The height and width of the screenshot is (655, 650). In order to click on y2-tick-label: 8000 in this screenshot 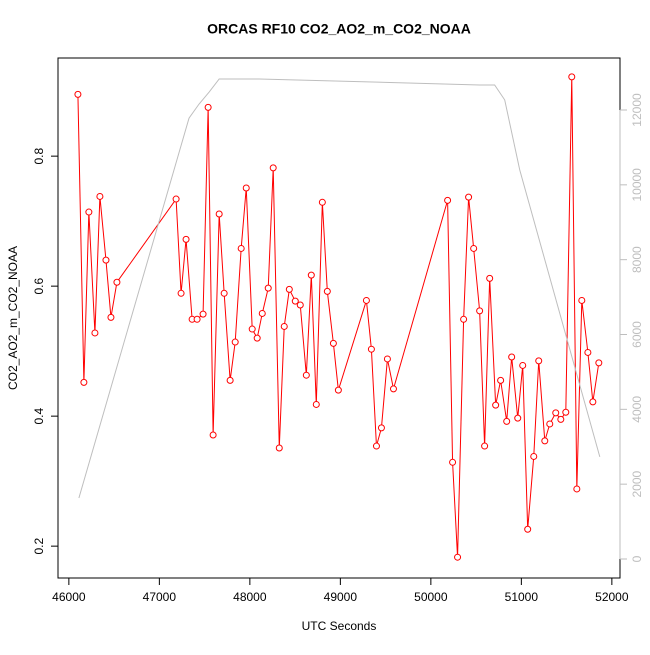, I will do `click(637, 259)`.